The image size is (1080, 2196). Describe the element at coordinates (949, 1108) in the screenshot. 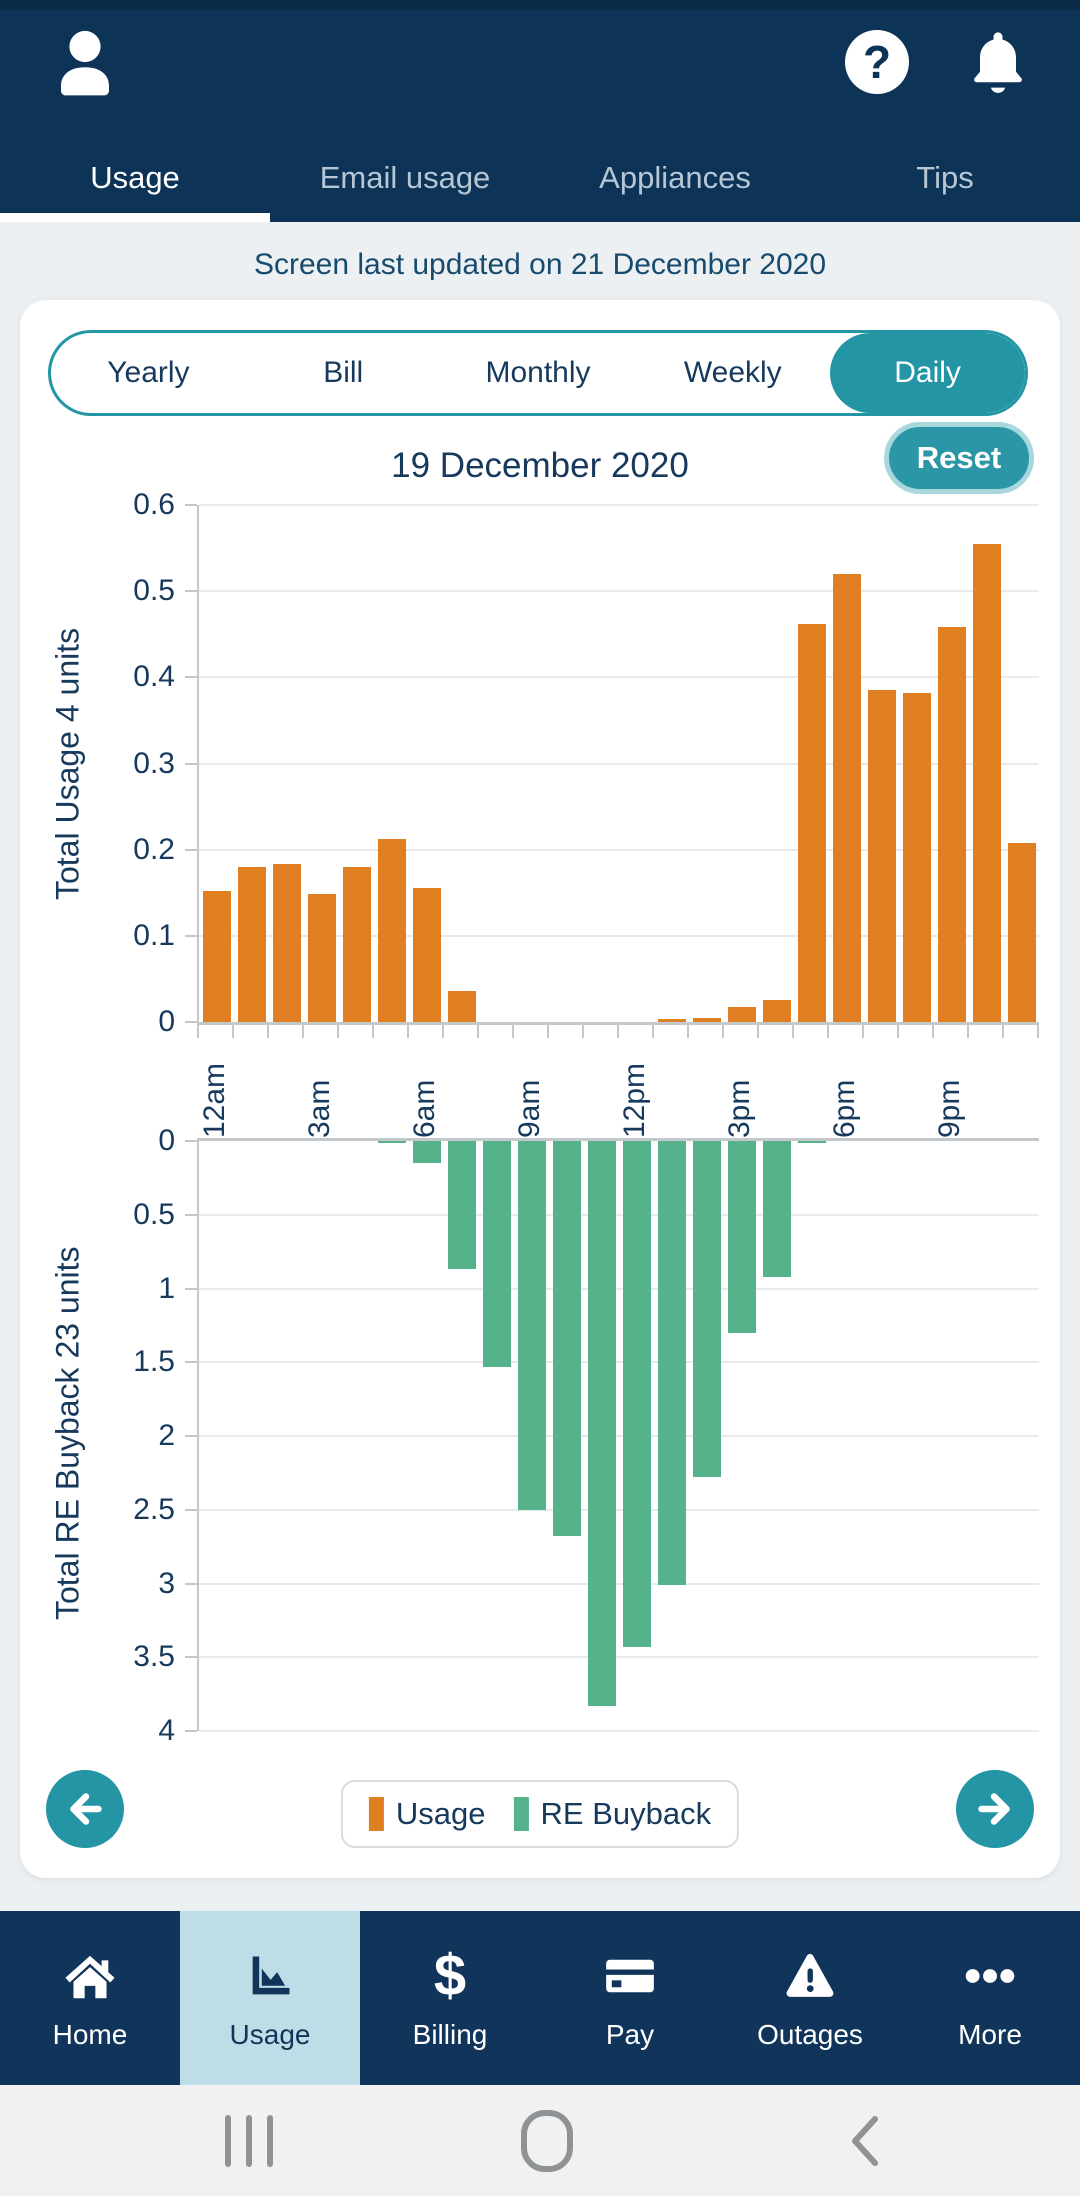

I see `x-axis-label: 9pm` at that location.